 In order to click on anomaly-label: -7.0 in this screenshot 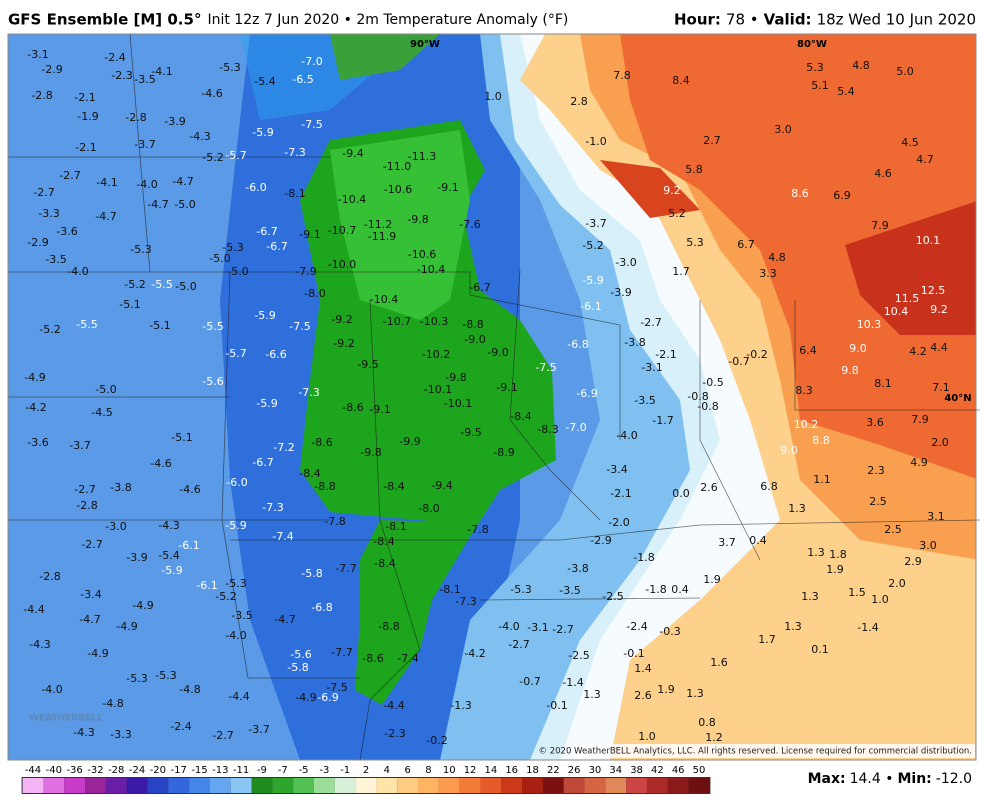, I will do `click(575, 427)`.